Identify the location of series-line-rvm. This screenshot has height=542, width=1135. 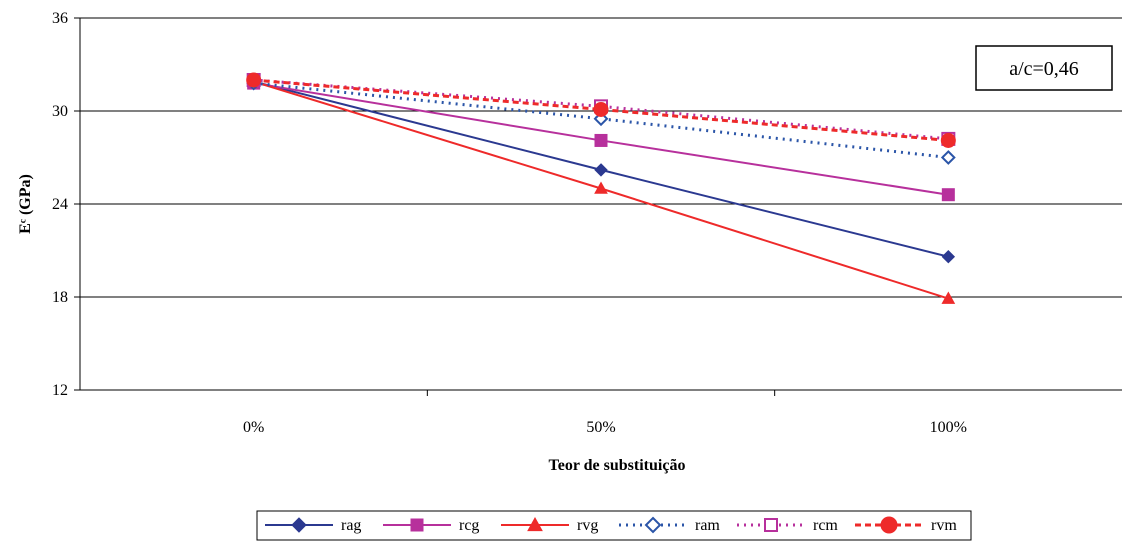
(601, 110).